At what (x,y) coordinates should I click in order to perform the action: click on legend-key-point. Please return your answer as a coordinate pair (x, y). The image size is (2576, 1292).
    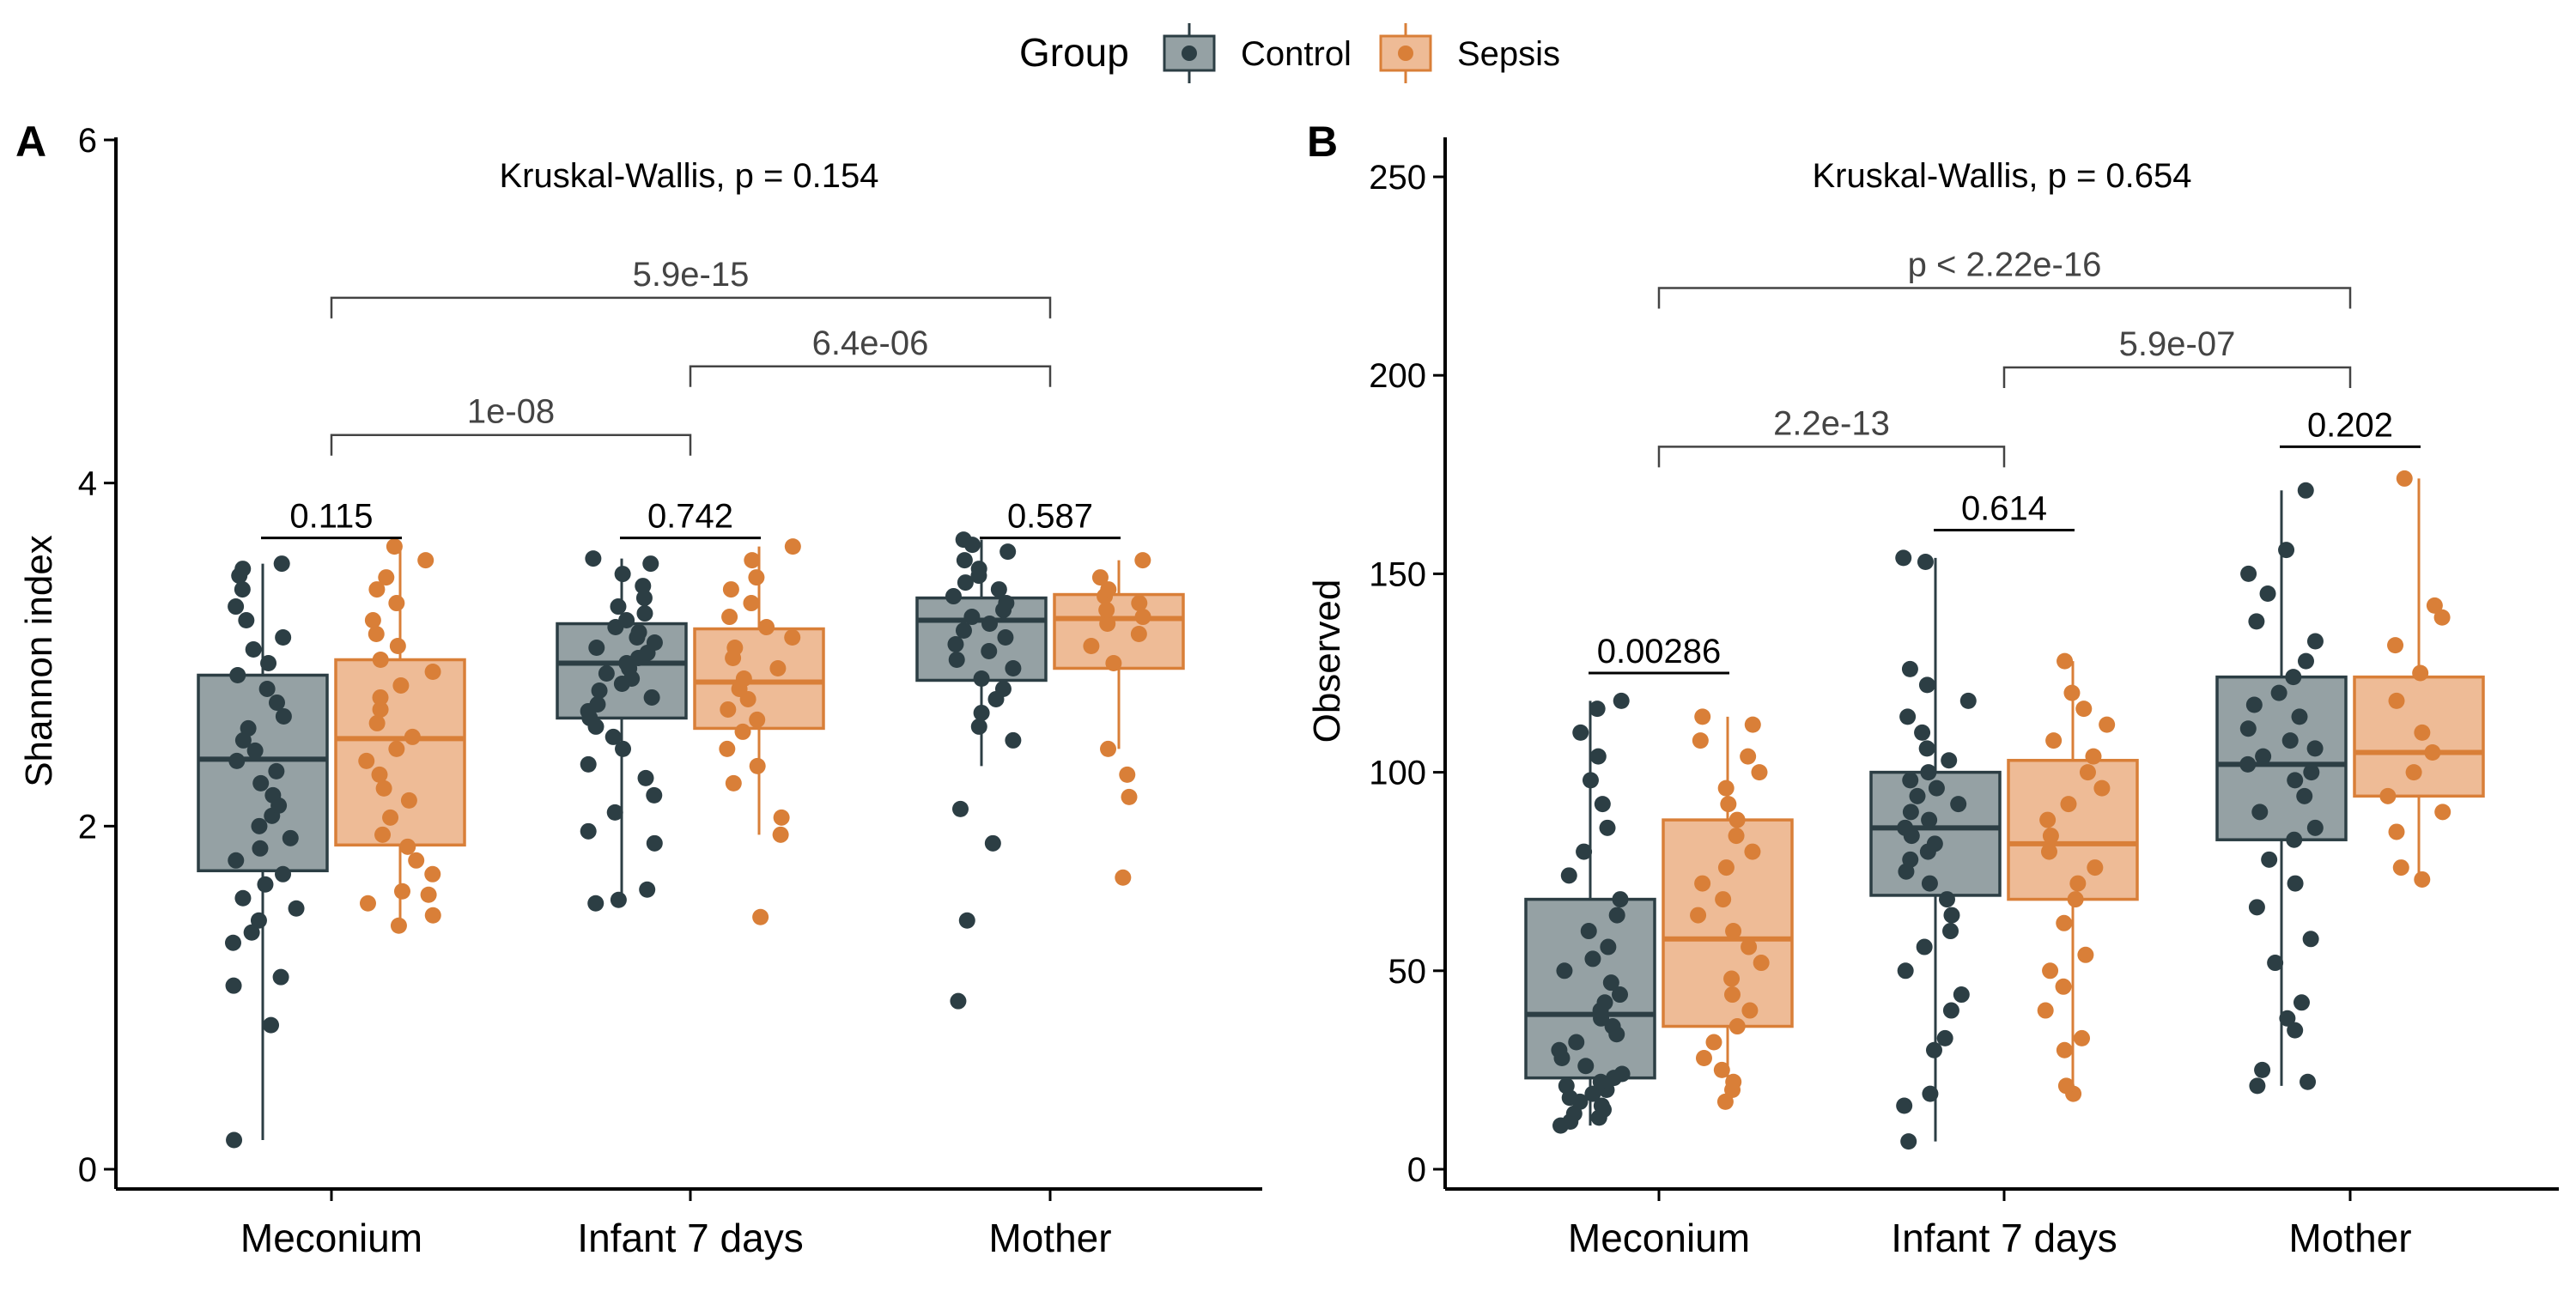
    Looking at the image, I should click on (1189, 53).